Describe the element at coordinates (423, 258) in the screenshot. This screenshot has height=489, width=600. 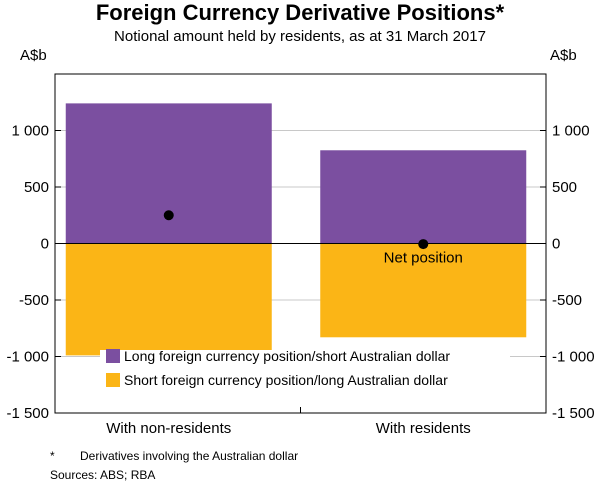
I see `net-position-label: Net position` at that location.